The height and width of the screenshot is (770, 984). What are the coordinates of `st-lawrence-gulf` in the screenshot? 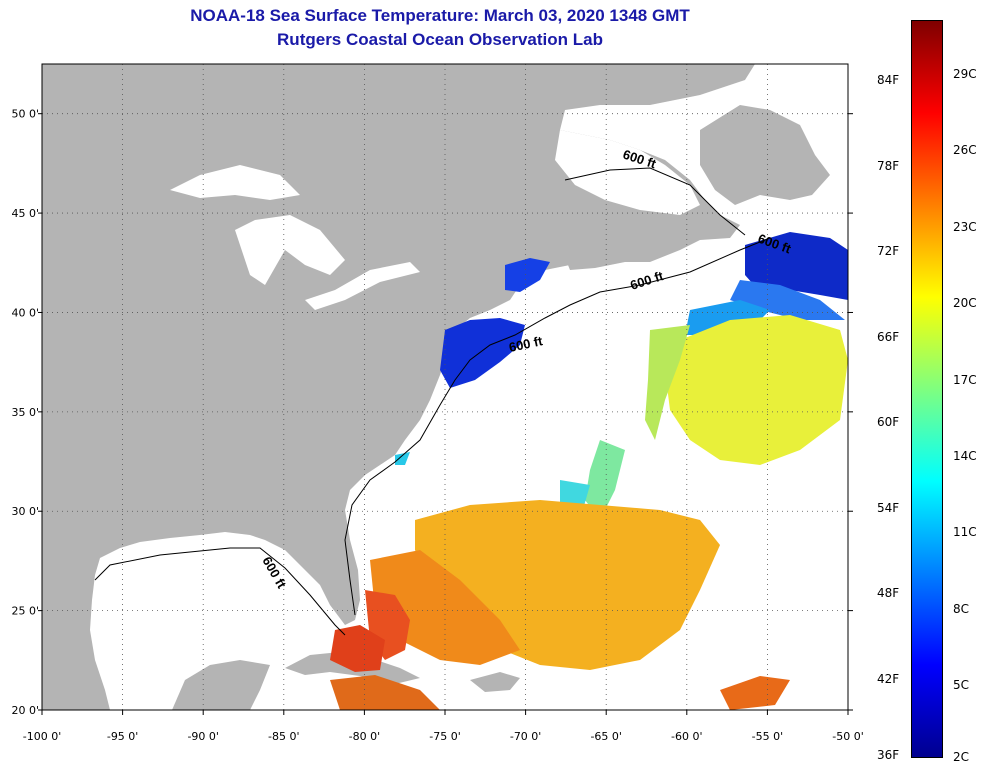 It's located at (627, 172).